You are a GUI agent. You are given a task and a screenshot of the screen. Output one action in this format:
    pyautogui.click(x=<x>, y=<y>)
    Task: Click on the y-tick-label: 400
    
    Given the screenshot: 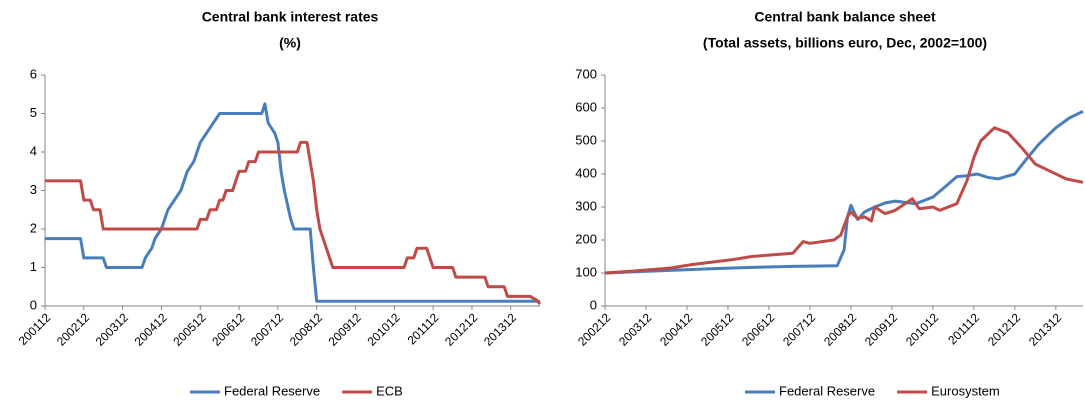 What is the action you would take?
    pyautogui.click(x=586, y=172)
    